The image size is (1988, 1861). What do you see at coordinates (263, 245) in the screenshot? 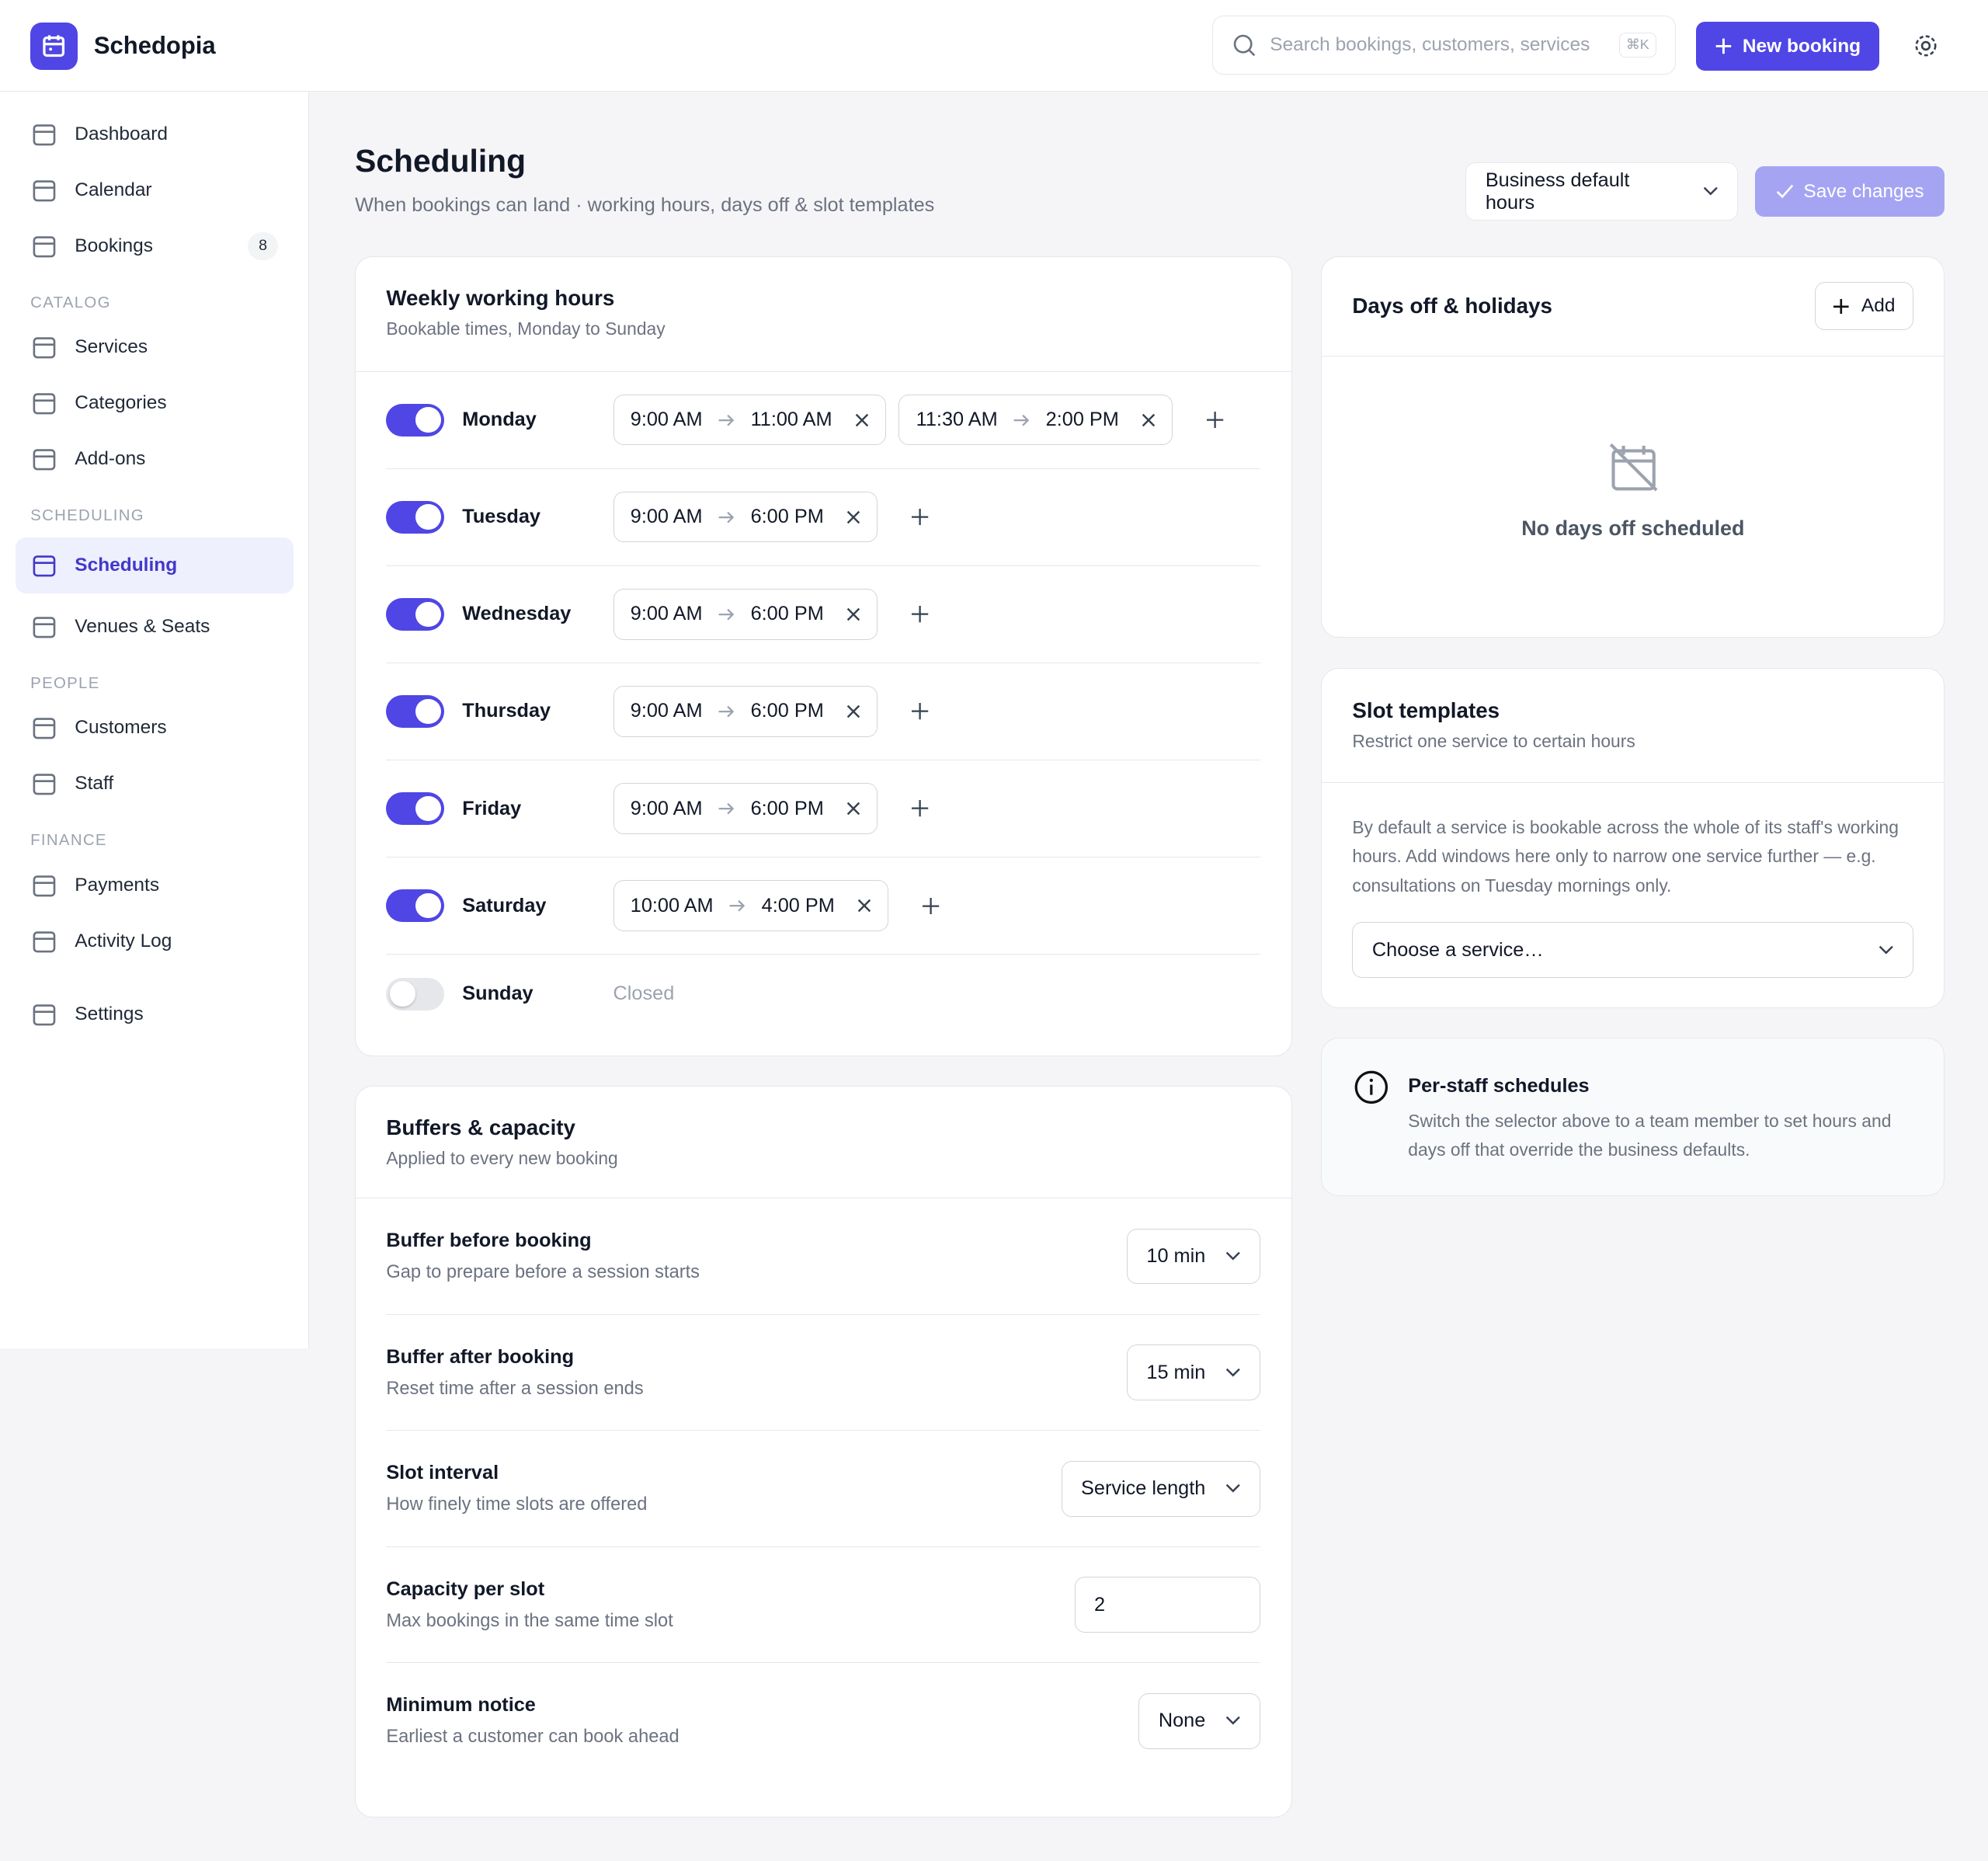
I see `nav-badge: 8` at bounding box center [263, 245].